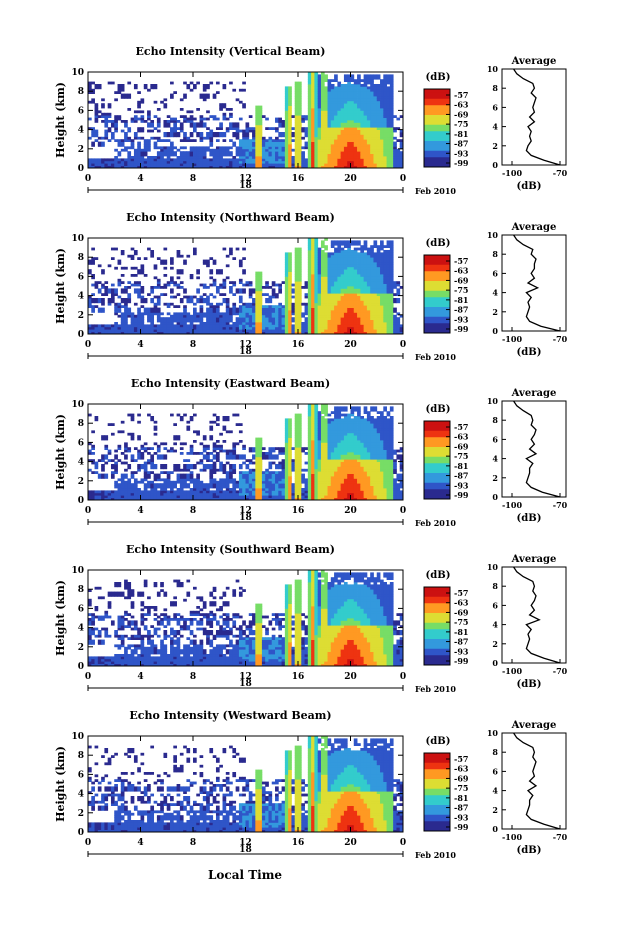 Image resolution: width=617 pixels, height=929 pixels. Describe the element at coordinates (461, 261) in the screenshot. I see `colorbar-tick-label: -57` at that location.